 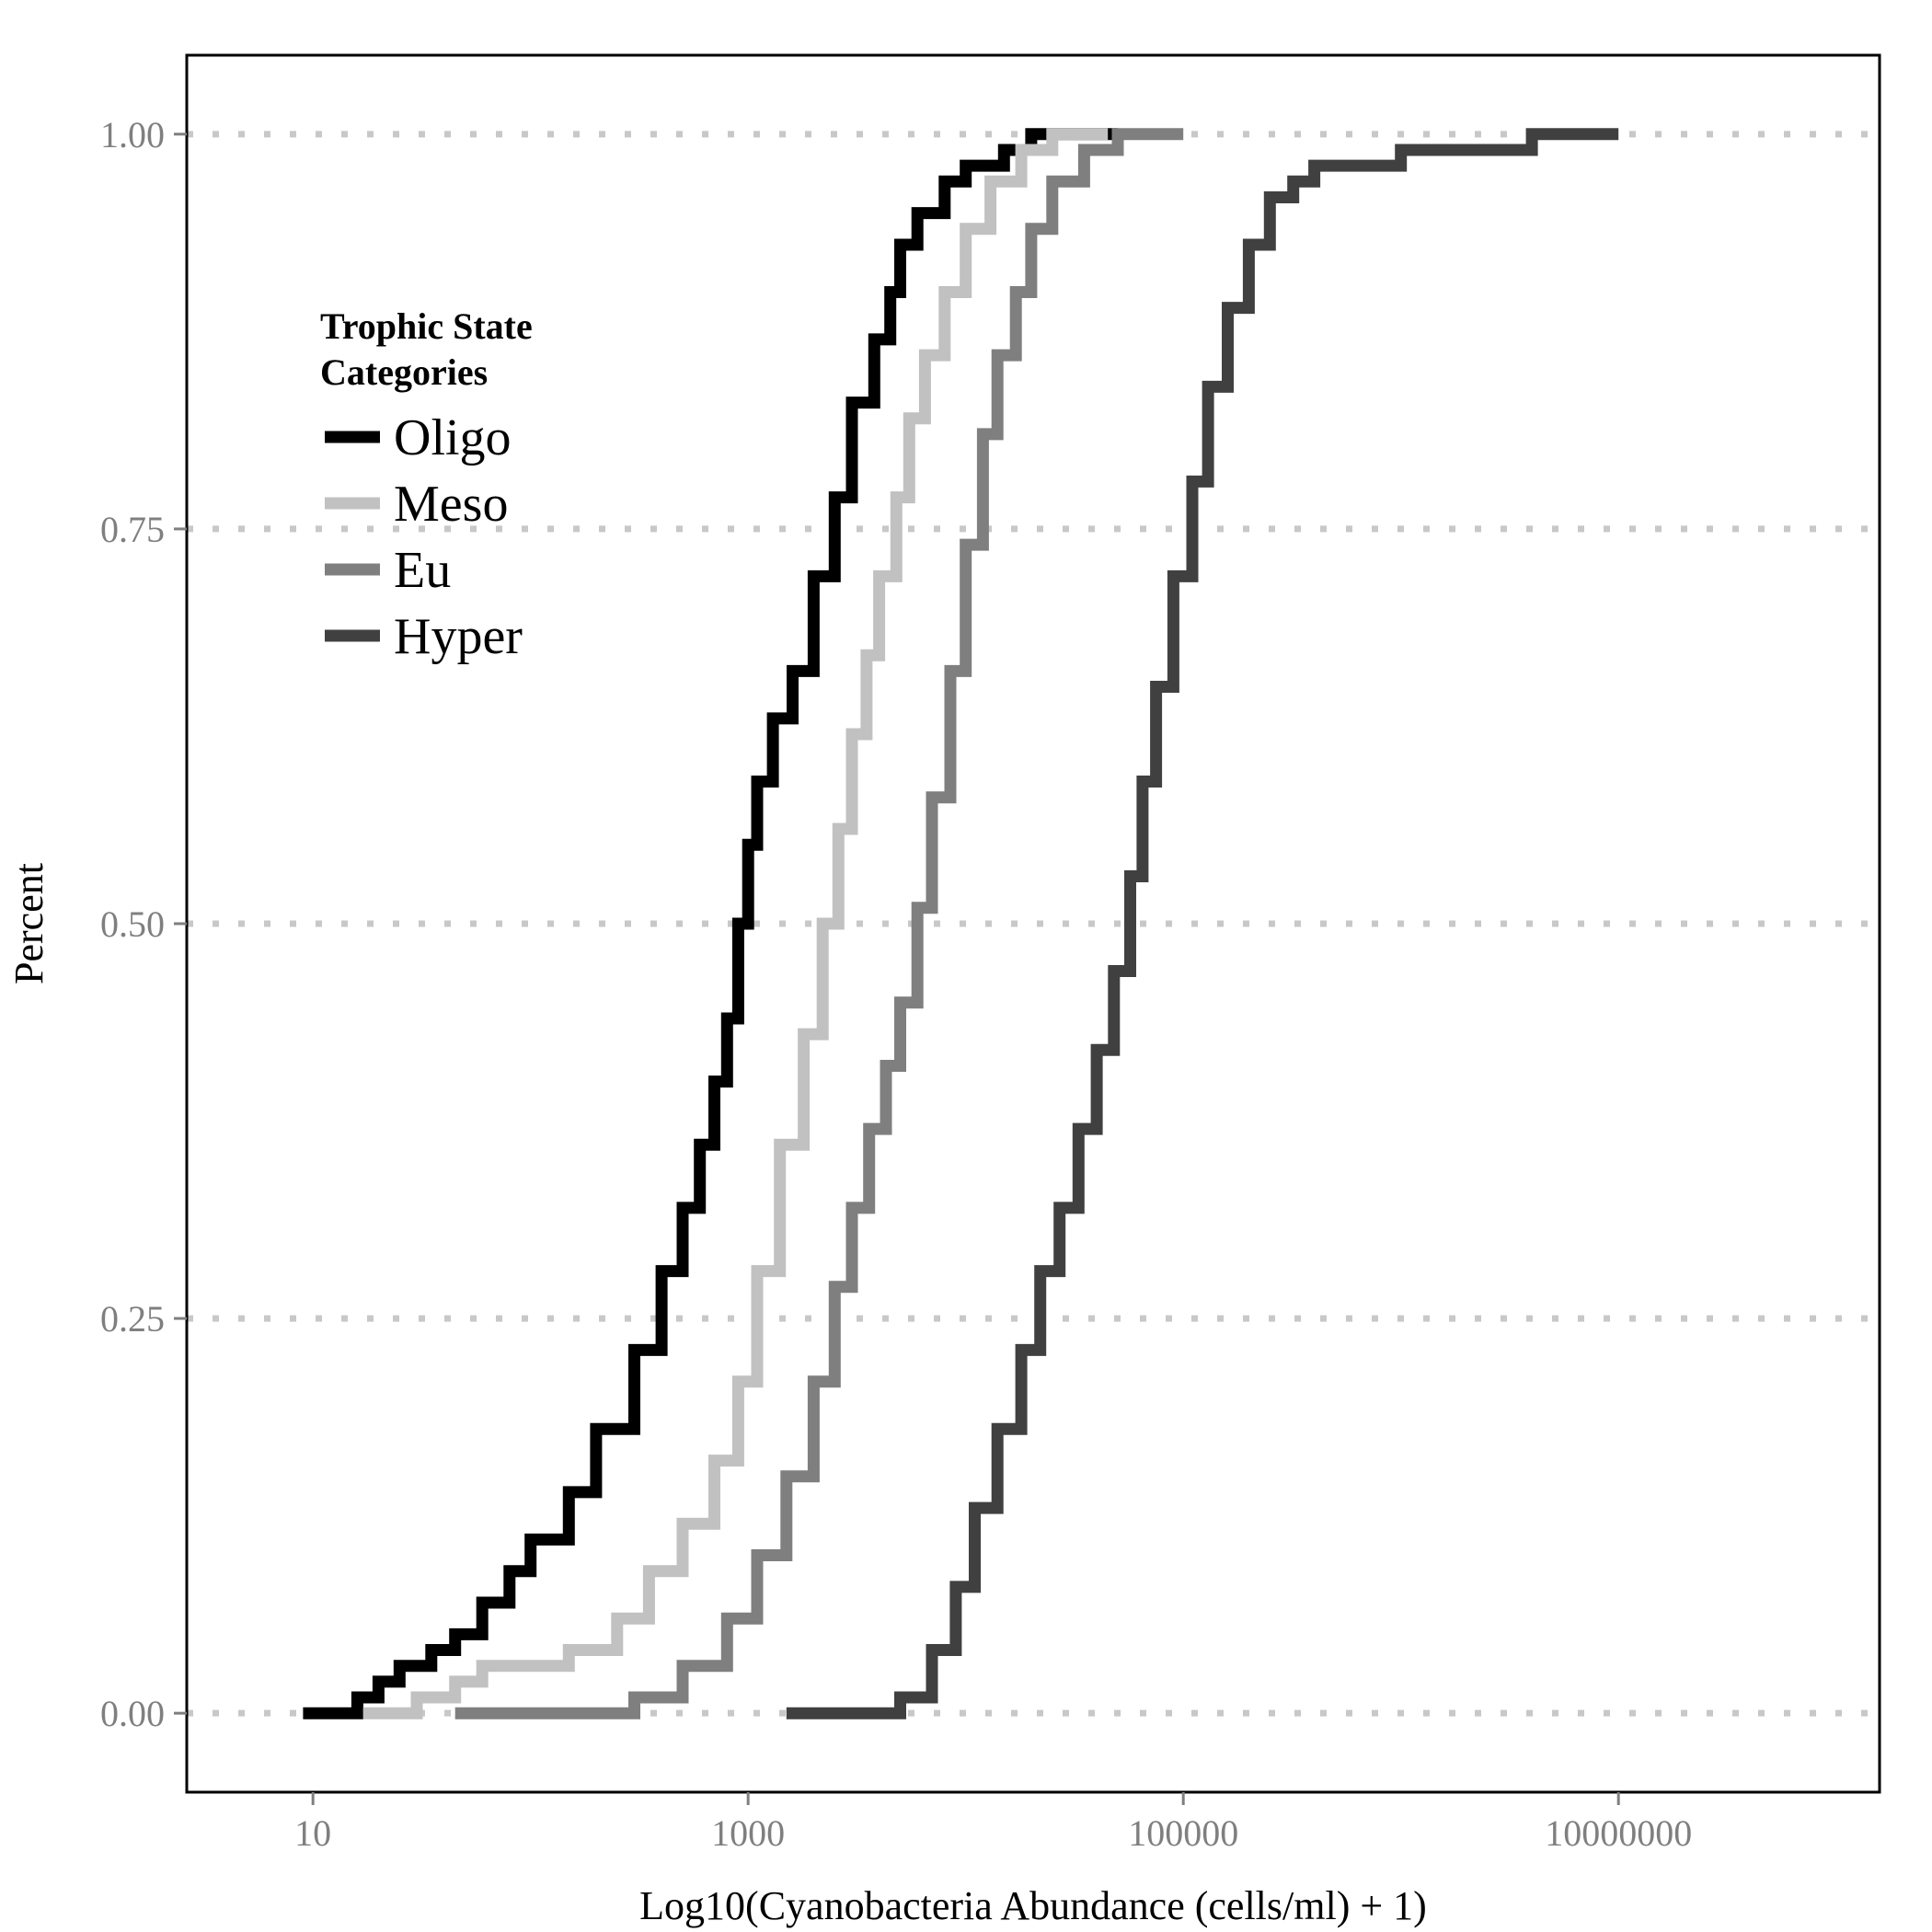 I want to click on y-tick-label: 0.75, so click(x=132, y=529).